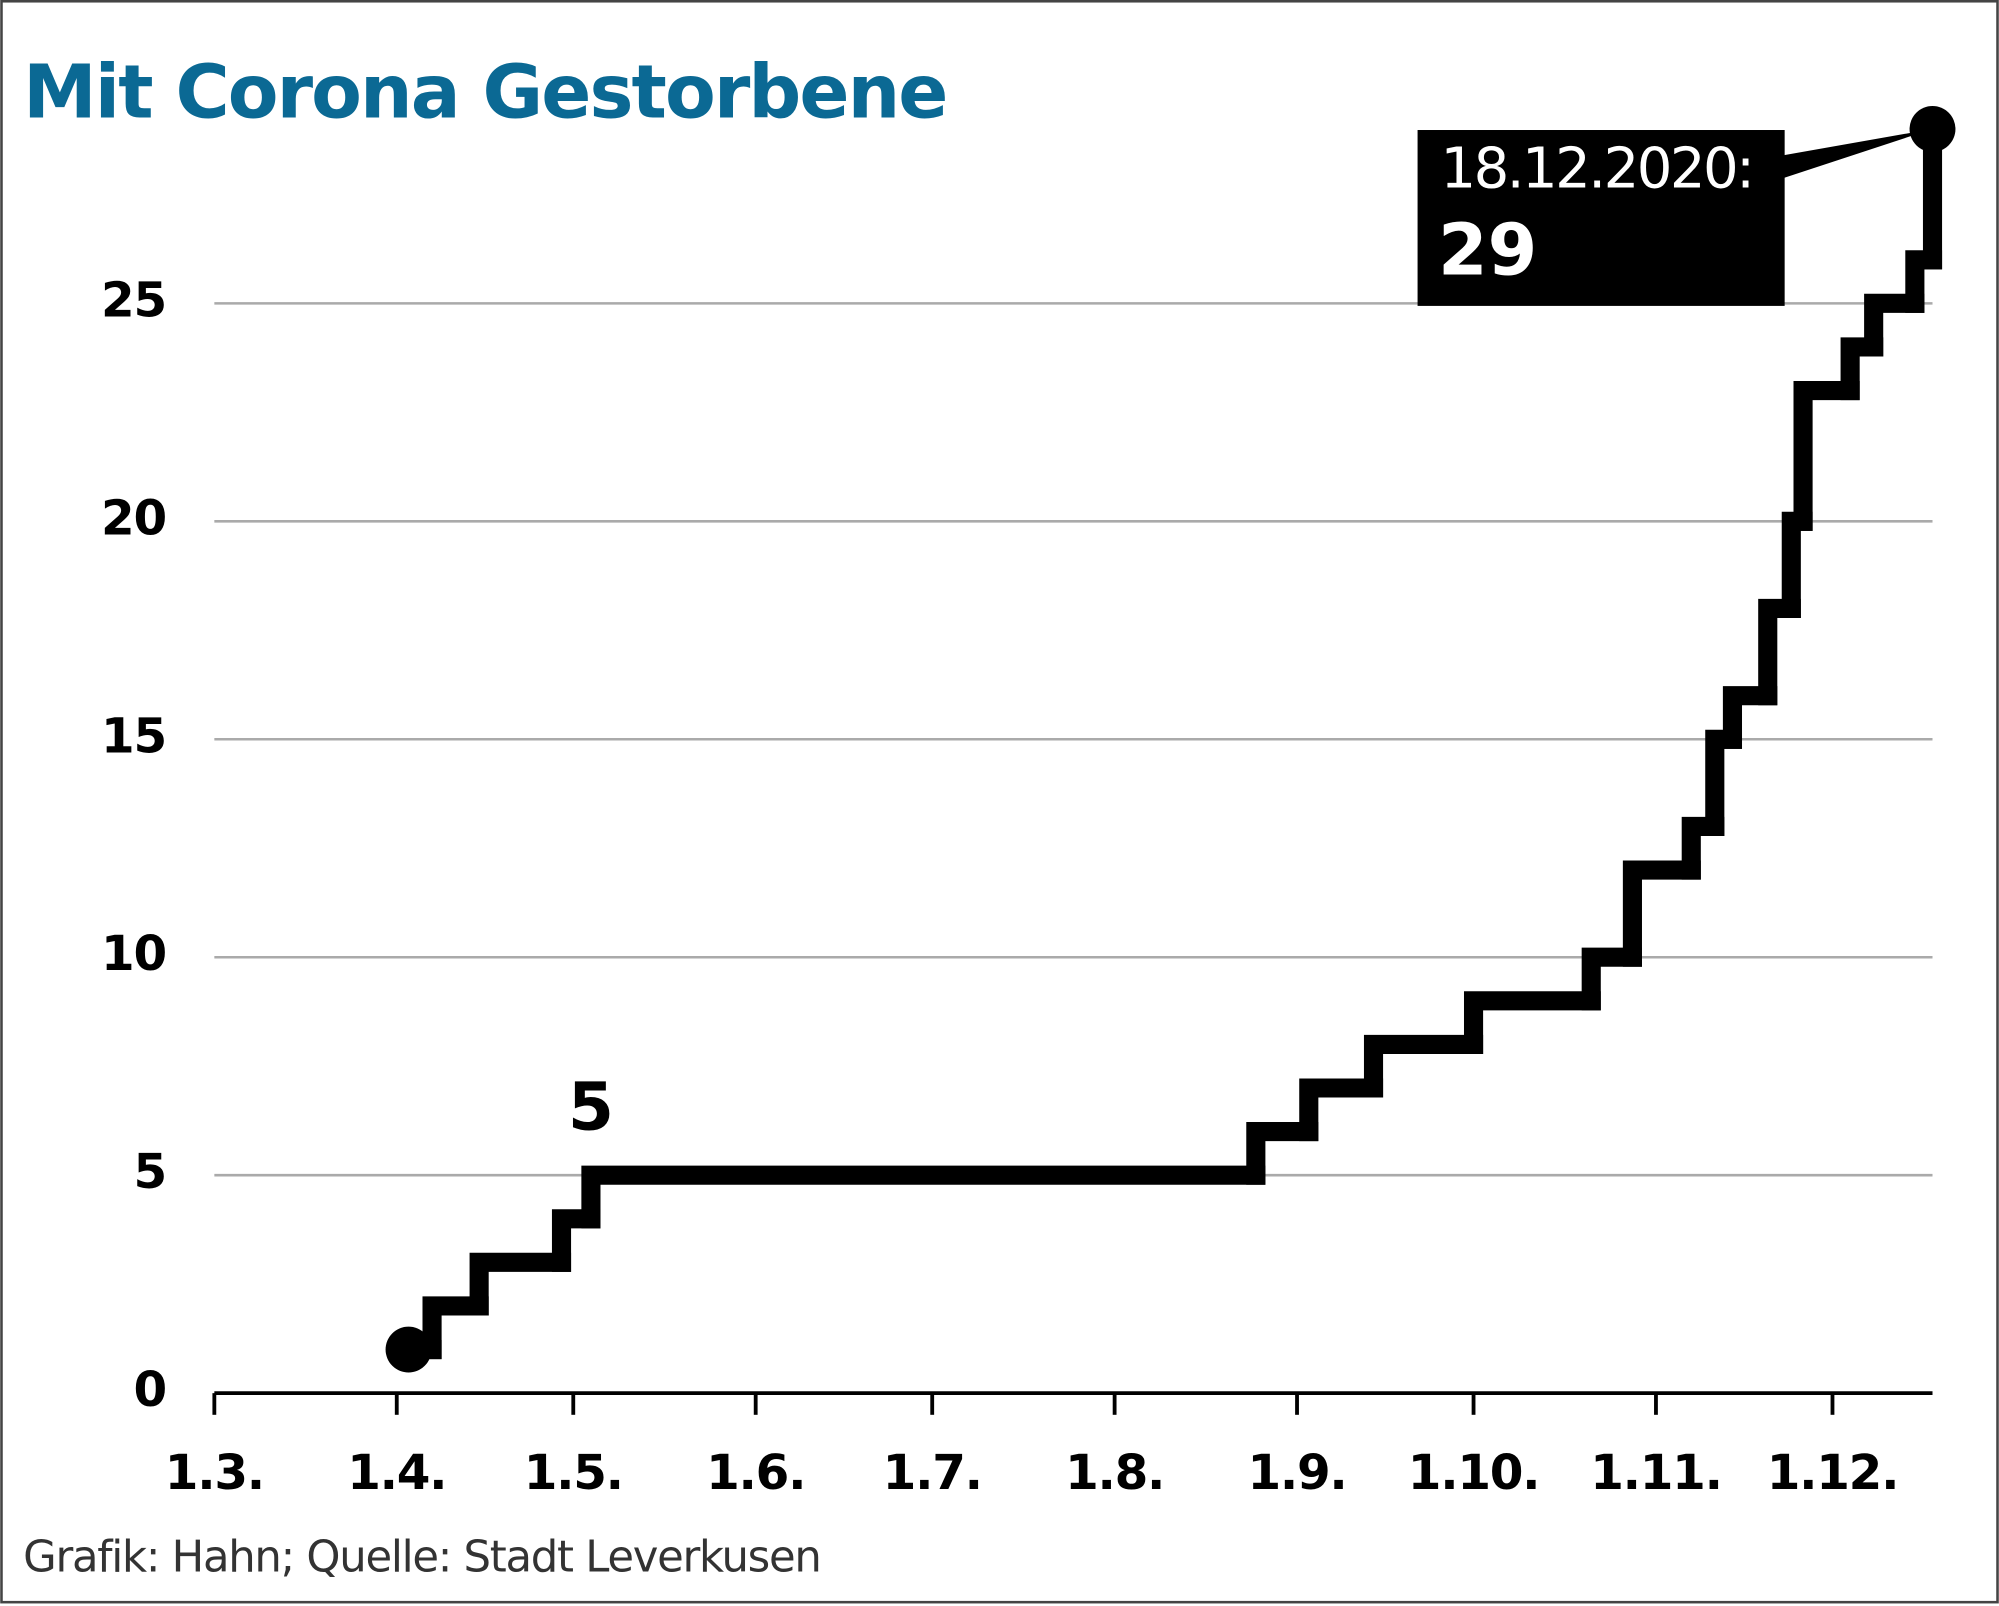 The height and width of the screenshot is (1606, 1999). I want to click on y-tick-label: 20, so click(133, 518).